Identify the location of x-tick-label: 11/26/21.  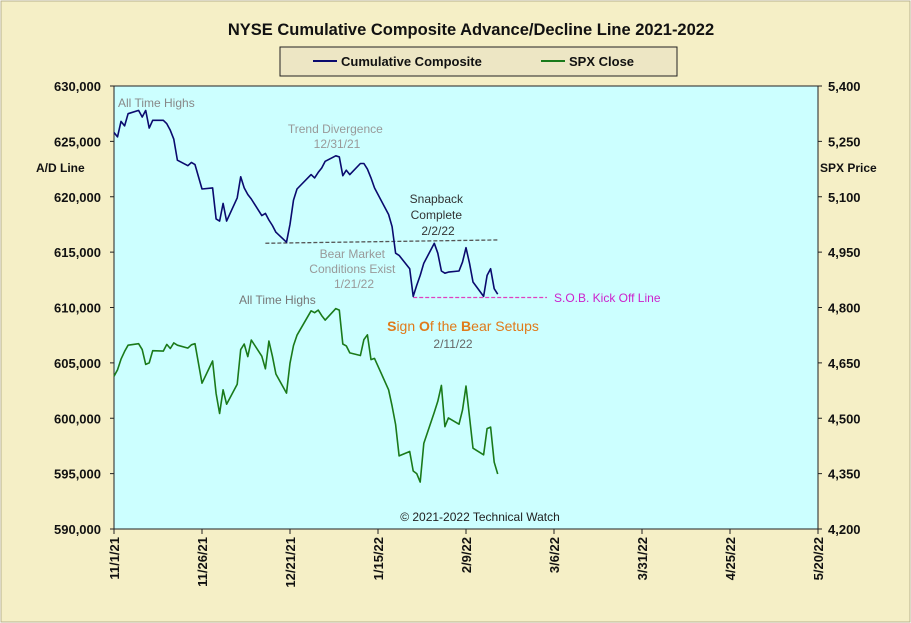
(202, 562).